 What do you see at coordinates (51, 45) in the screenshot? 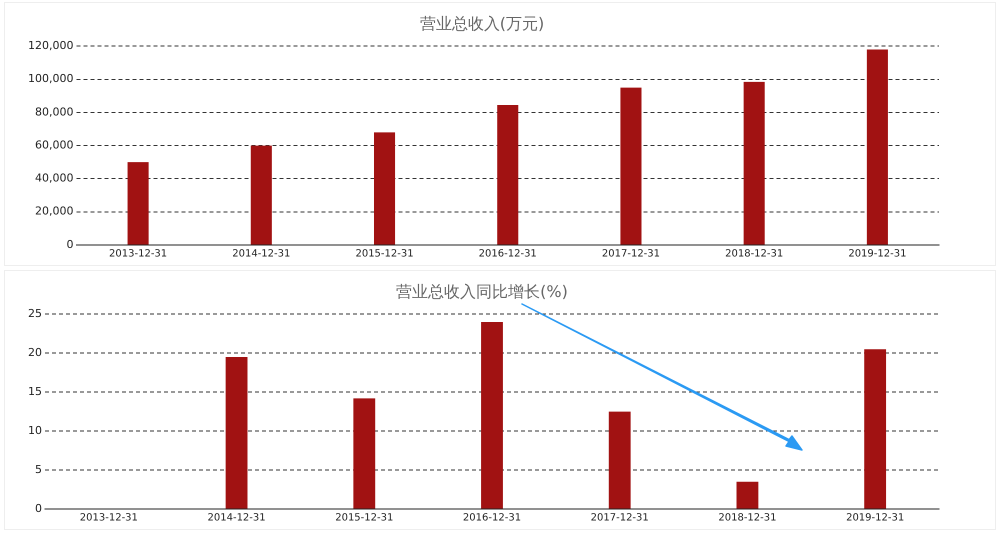
I see `y-tick-label: 120,000` at bounding box center [51, 45].